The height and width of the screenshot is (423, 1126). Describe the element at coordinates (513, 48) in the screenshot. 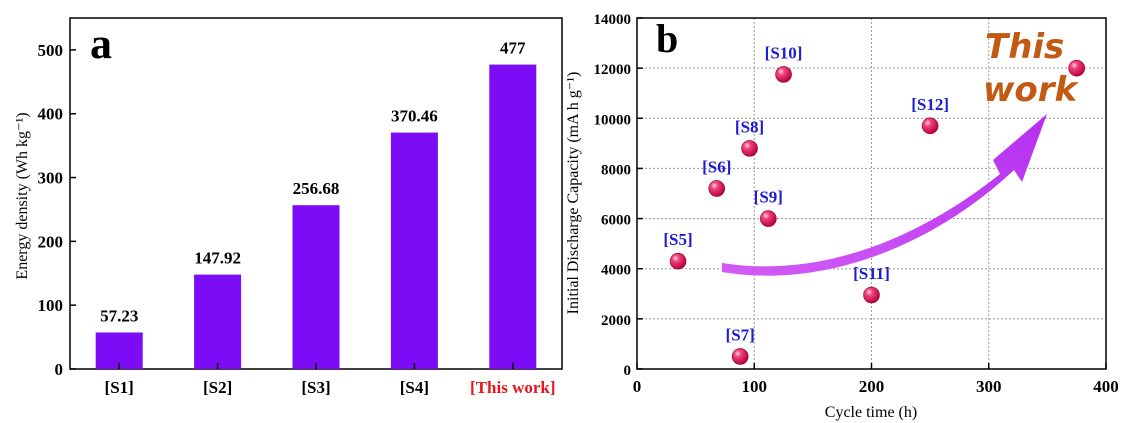

I see `bar-value-label: 477` at that location.